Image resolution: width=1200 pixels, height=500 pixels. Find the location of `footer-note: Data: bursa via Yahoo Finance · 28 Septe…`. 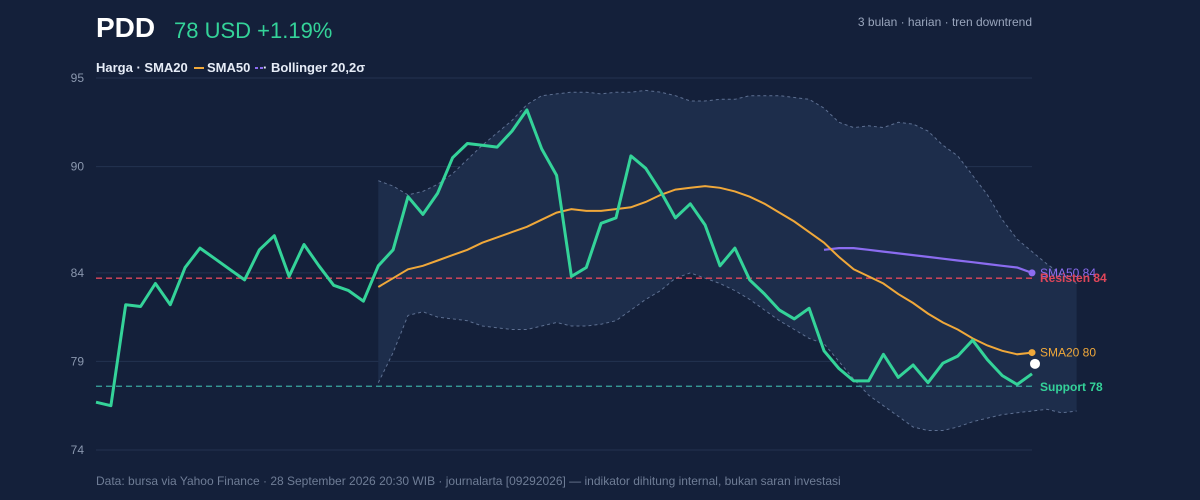

footer-note: Data: bursa via Yahoo Finance · 28 Septe… is located at coordinates (468, 481).